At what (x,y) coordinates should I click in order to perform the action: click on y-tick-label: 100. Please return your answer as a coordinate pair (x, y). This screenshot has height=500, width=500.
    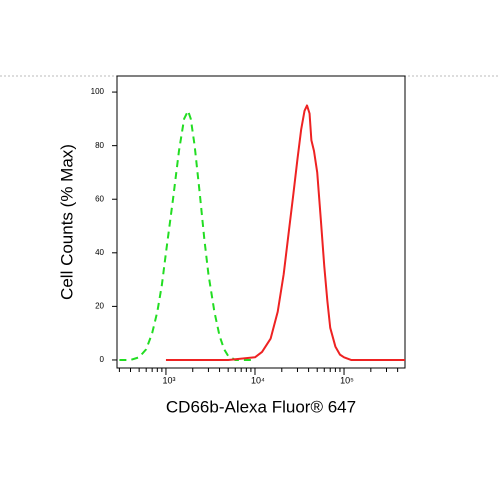
    Looking at the image, I should click on (98, 91).